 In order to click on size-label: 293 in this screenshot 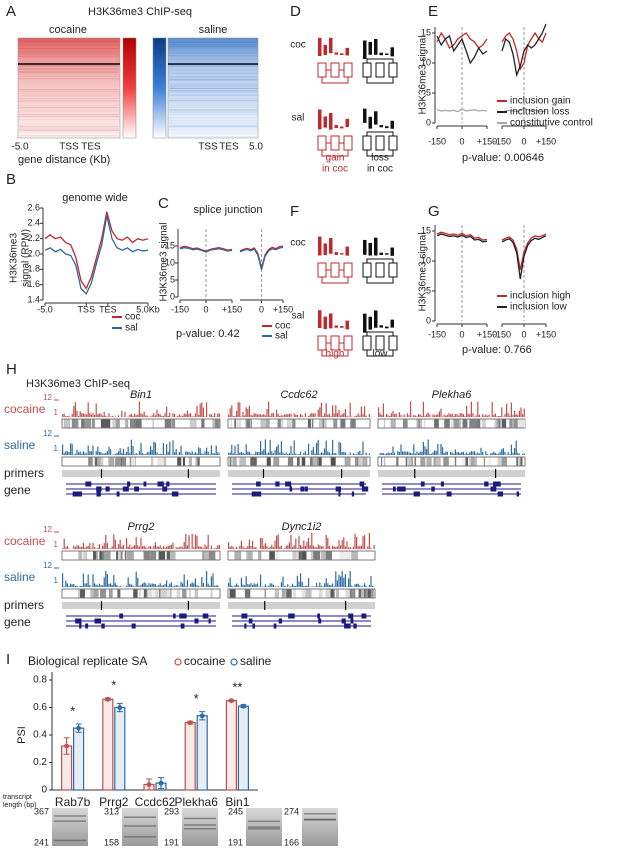, I will do `click(171, 811)`.